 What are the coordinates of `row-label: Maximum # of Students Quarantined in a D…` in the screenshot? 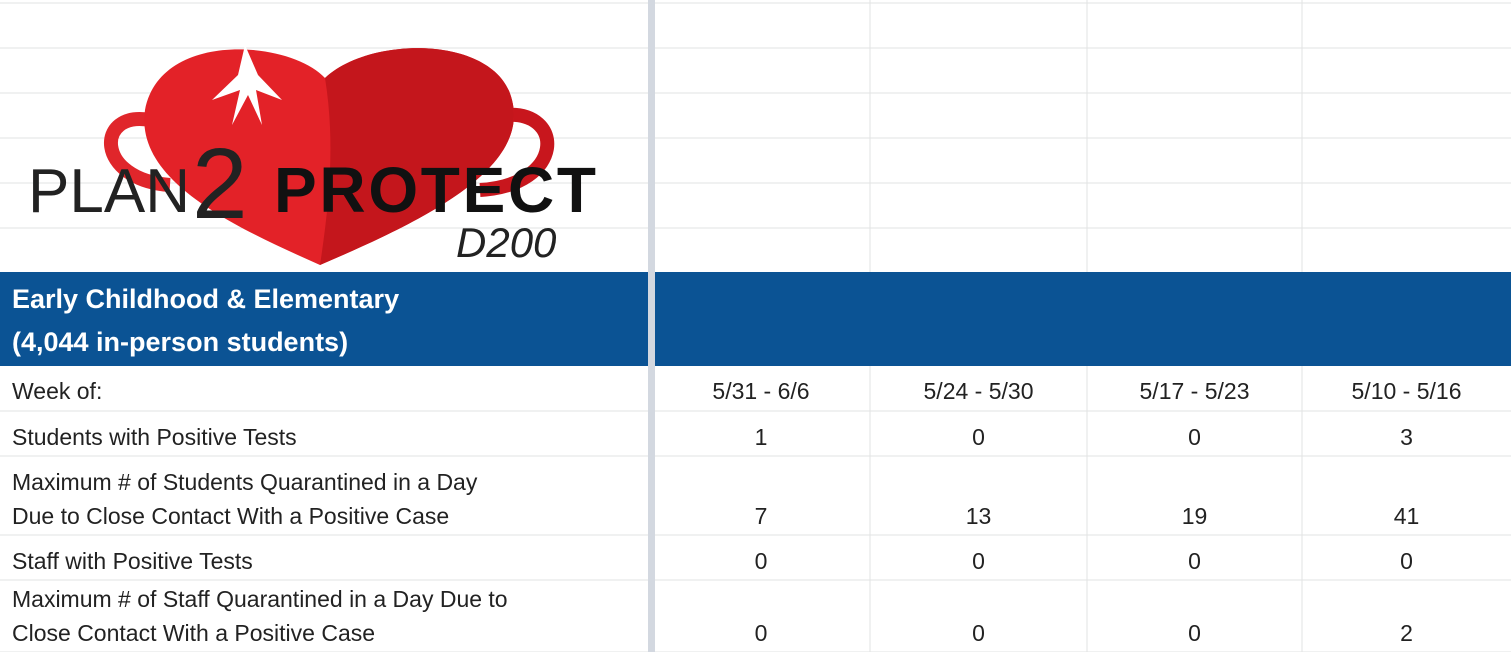 It's located at (245, 482).